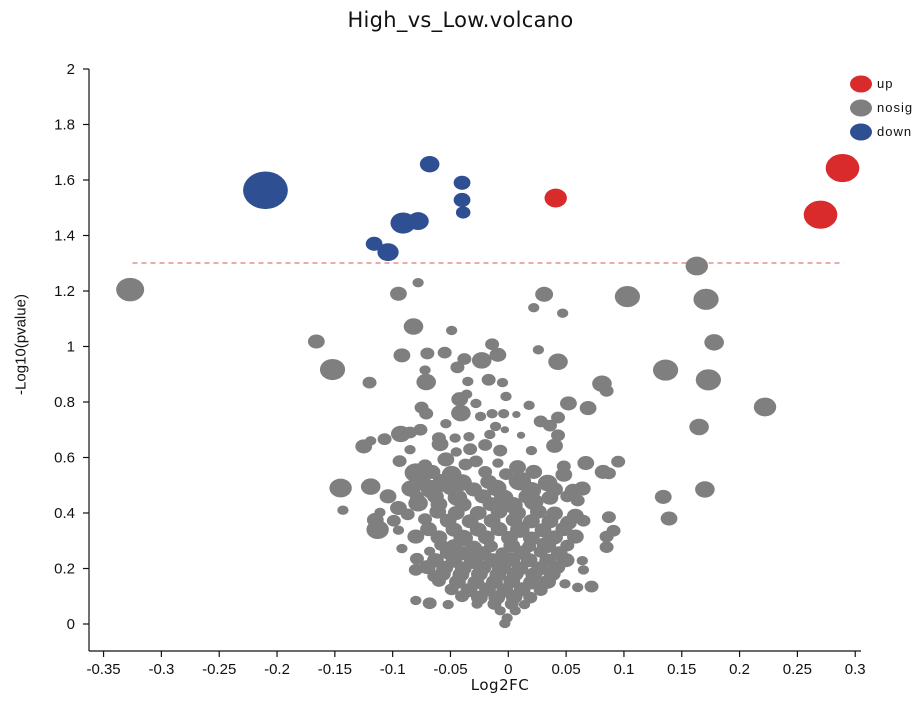 Image resolution: width=921 pixels, height=701 pixels. What do you see at coordinates (64, 291) in the screenshot?
I see `y-tick-label: 1.2` at bounding box center [64, 291].